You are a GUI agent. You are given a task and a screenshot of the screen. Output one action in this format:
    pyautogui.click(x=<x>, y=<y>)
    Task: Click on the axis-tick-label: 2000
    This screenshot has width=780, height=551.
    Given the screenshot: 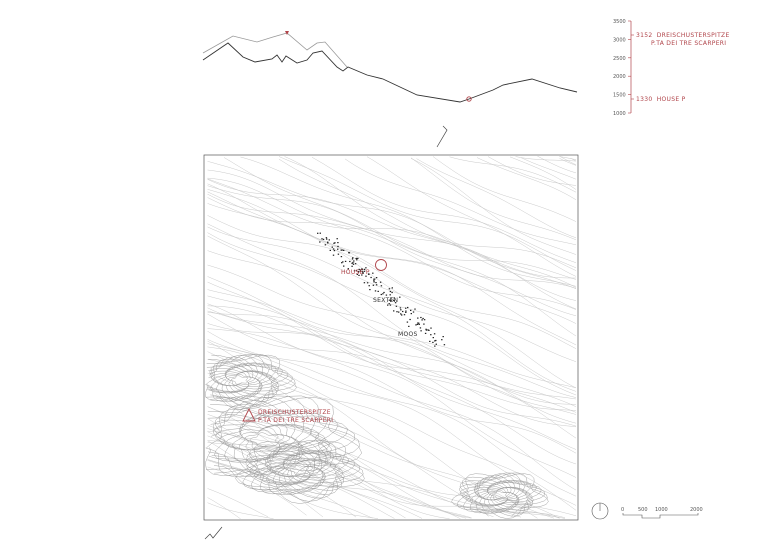 What is the action you would take?
    pyautogui.click(x=619, y=77)
    